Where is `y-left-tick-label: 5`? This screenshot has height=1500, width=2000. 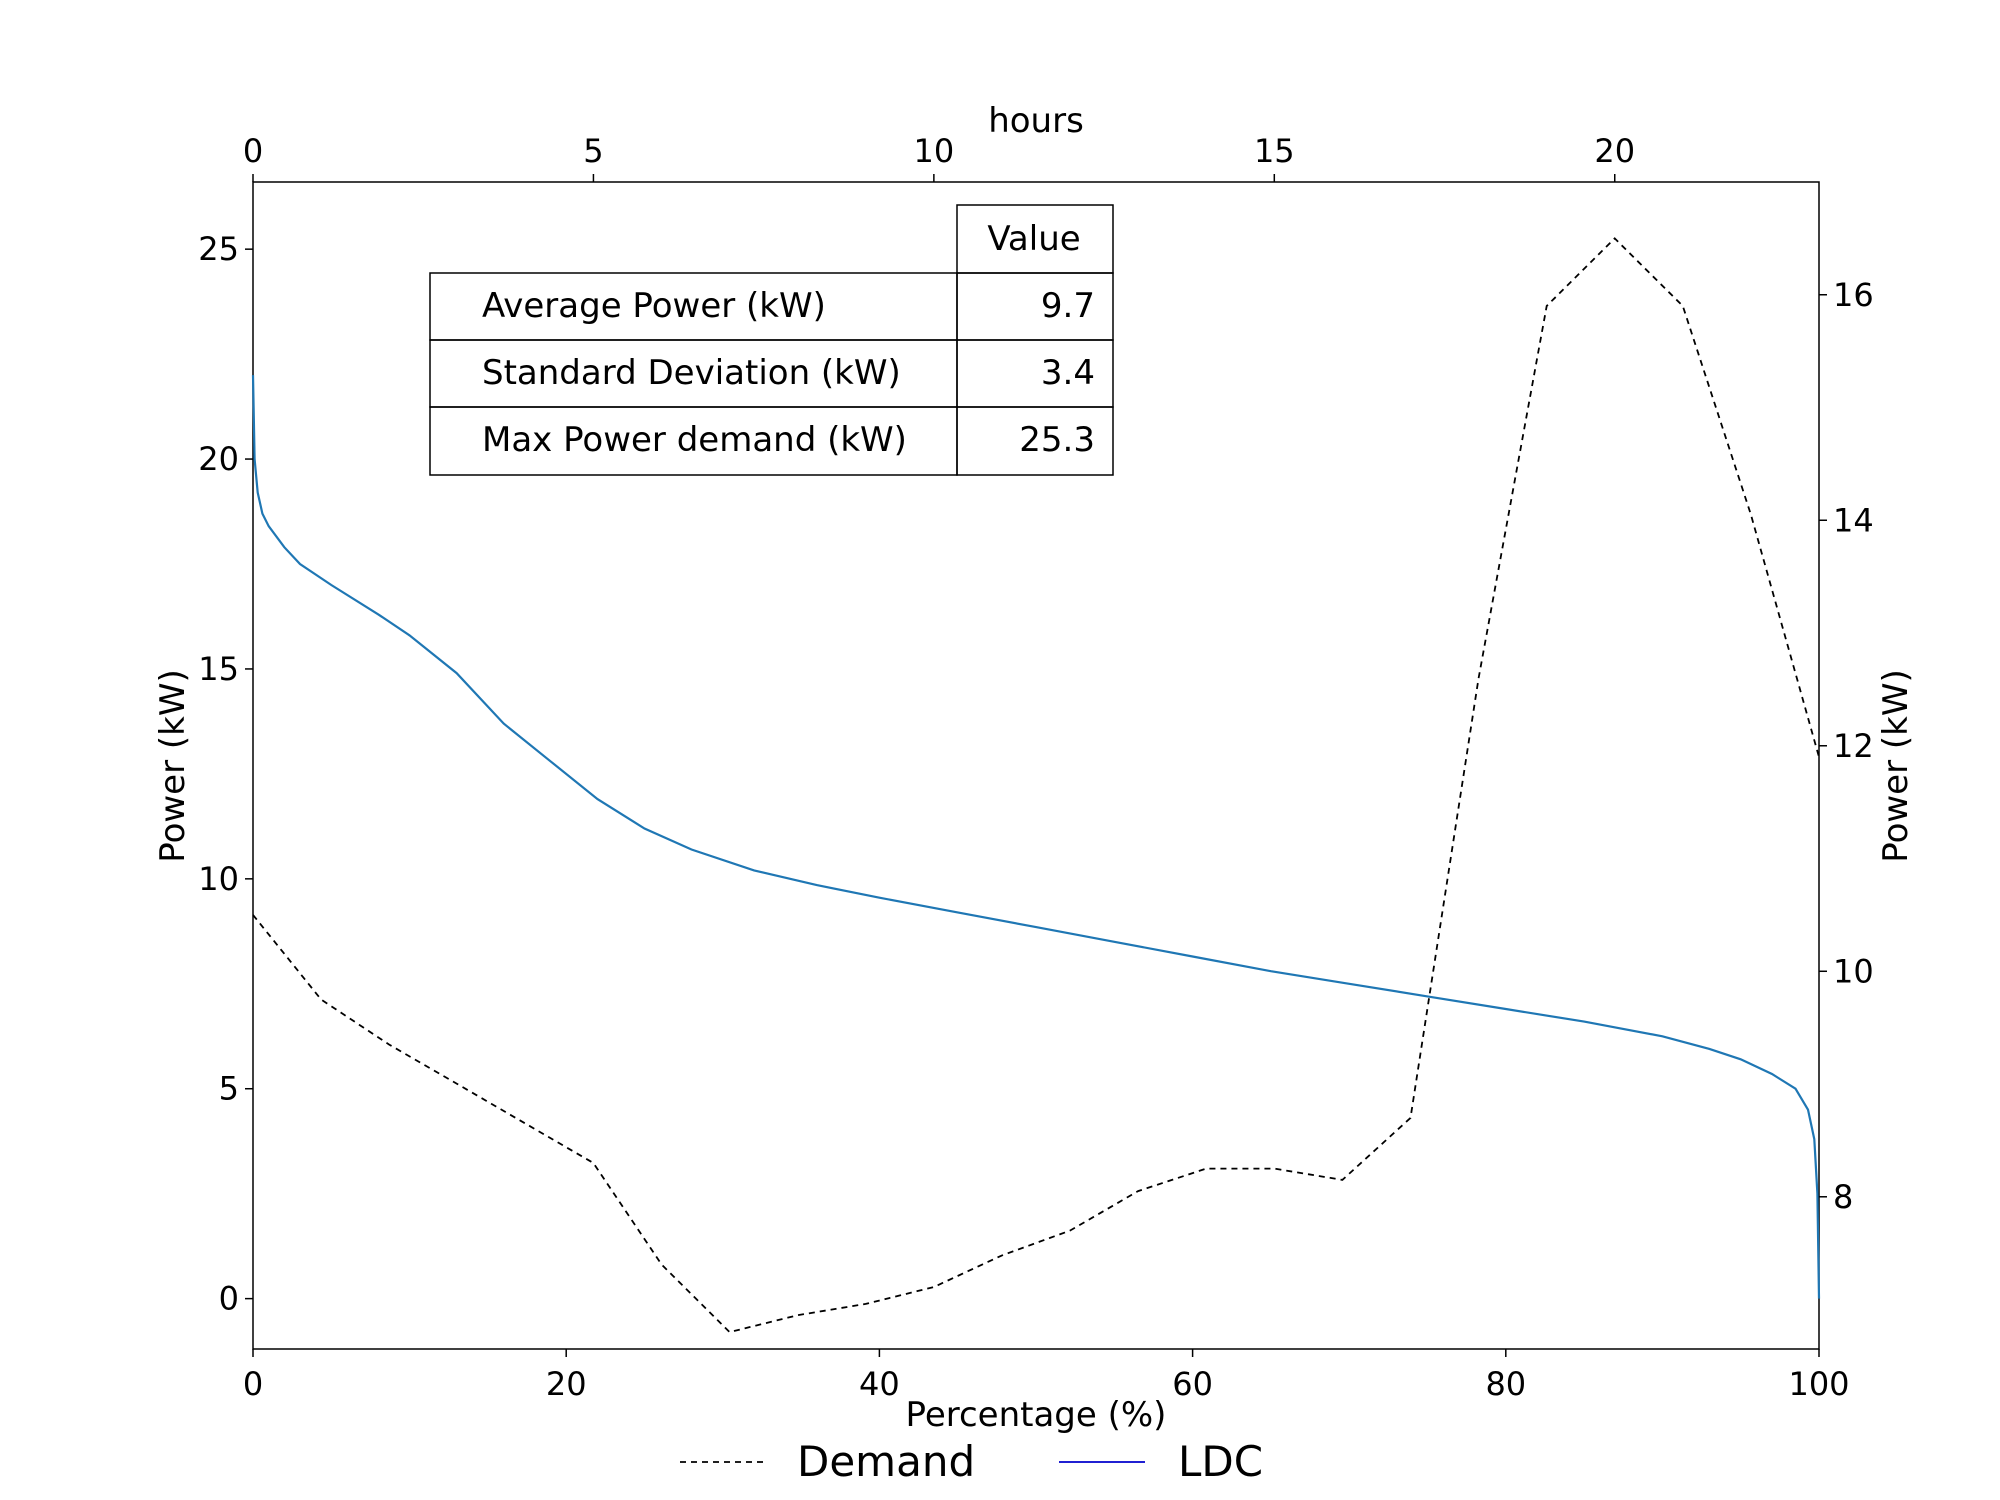
y-left-tick-label: 5 is located at coordinates (229, 1089).